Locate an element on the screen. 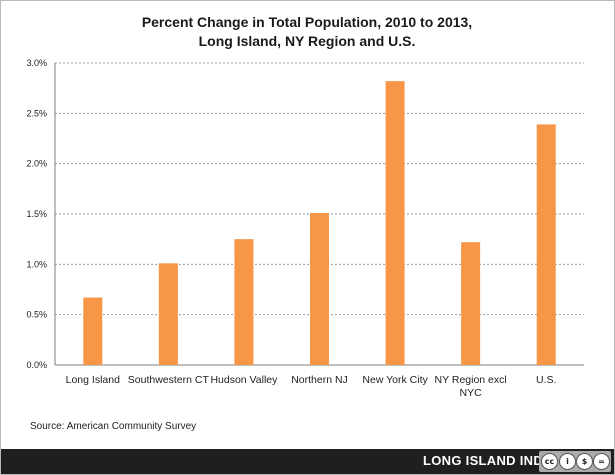  cc-license-badge: cc i $ = is located at coordinates (575, 461).